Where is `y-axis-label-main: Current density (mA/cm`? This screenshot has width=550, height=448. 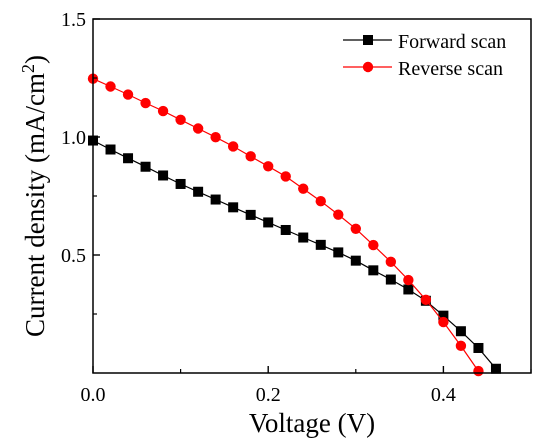
y-axis-label-main: Current density (mA/cm is located at coordinates (35, 205).